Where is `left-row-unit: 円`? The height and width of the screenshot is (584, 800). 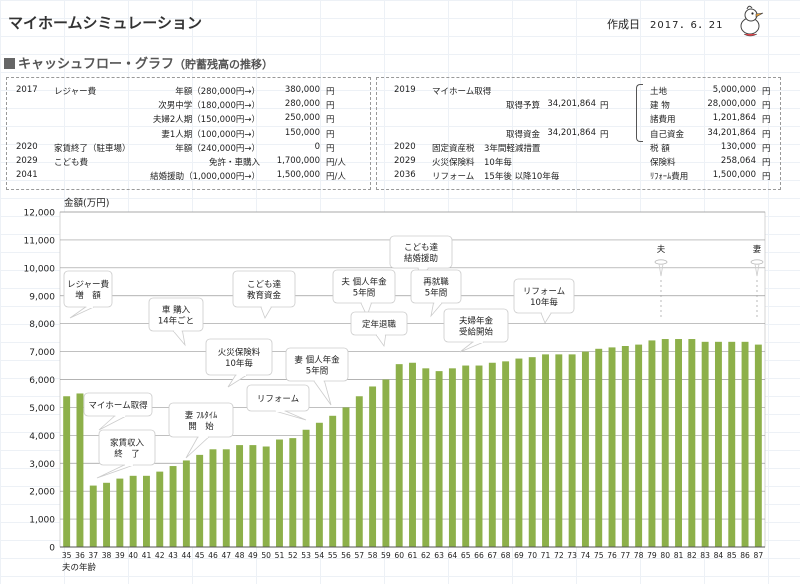 left-row-unit: 円 is located at coordinates (330, 106).